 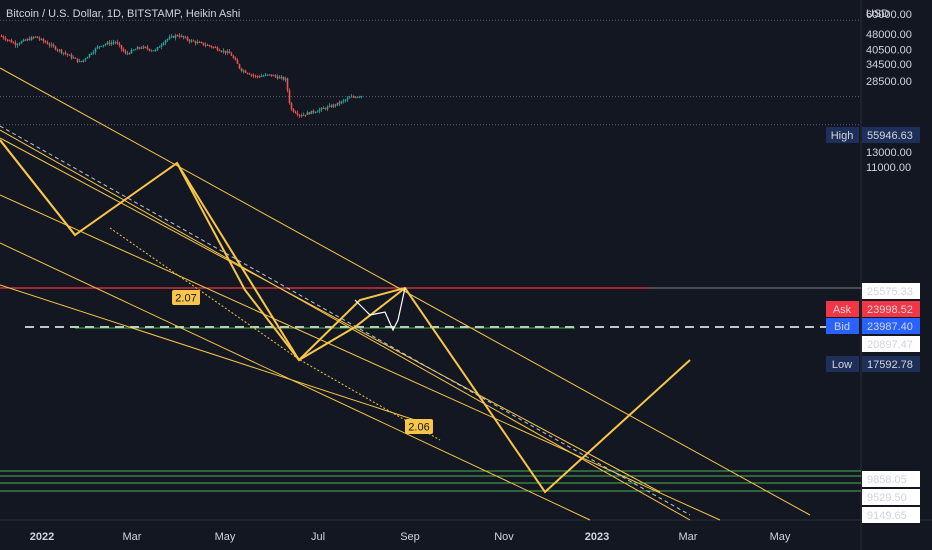 I want to click on y-tick-label: 34500.00, so click(x=889, y=65).